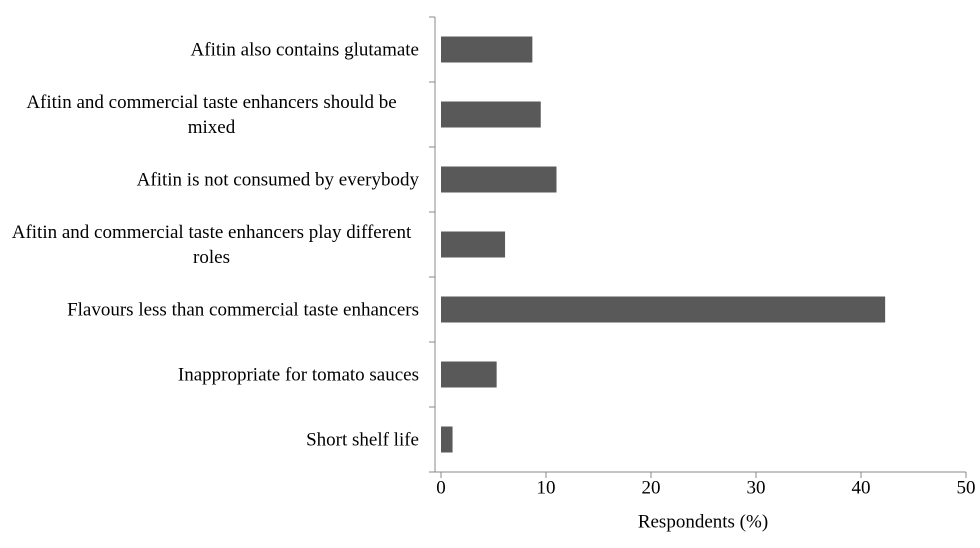 Image resolution: width=980 pixels, height=548 pixels. Describe the element at coordinates (966, 487) in the screenshot. I see `x-tick-label: 50` at that location.